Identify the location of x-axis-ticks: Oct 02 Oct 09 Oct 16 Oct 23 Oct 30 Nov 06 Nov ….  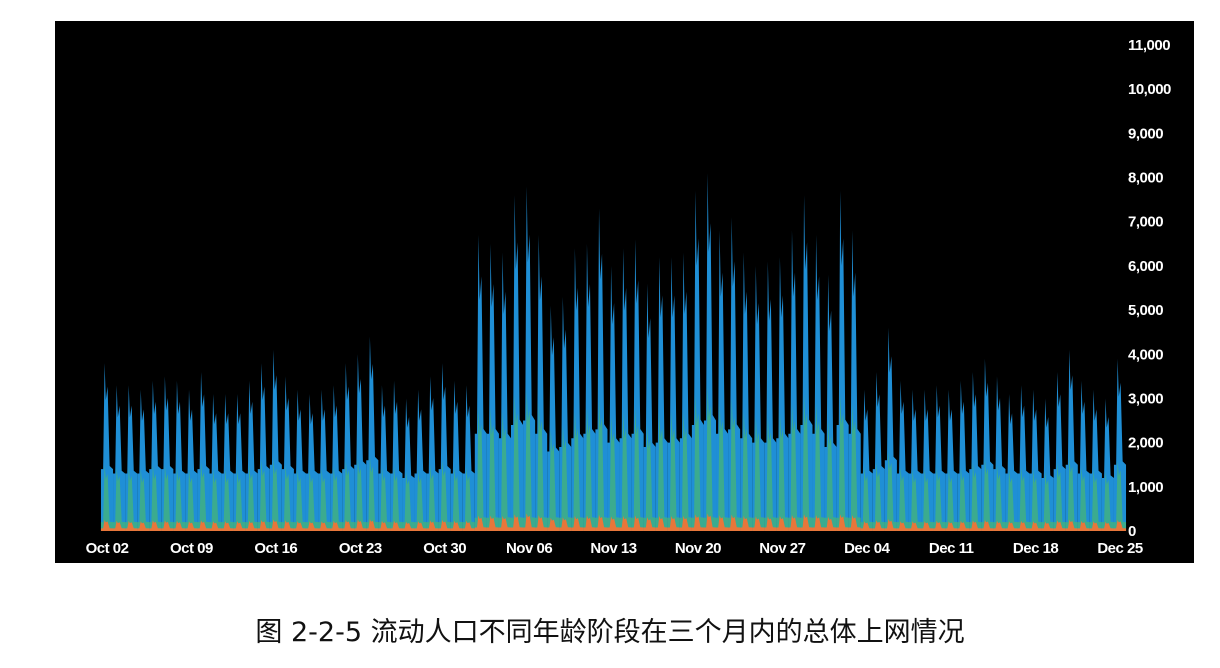
(615, 548).